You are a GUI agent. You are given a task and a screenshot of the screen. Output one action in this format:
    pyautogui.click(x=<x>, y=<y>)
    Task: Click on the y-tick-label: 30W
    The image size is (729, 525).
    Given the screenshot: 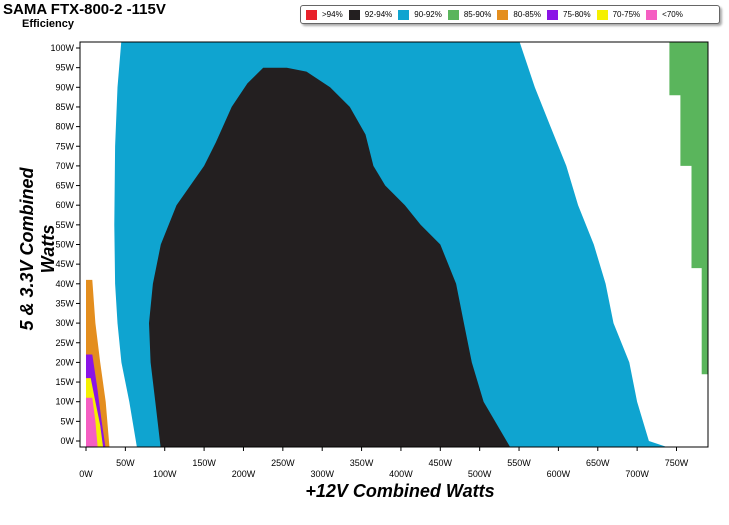 What is the action you would take?
    pyautogui.click(x=64, y=323)
    